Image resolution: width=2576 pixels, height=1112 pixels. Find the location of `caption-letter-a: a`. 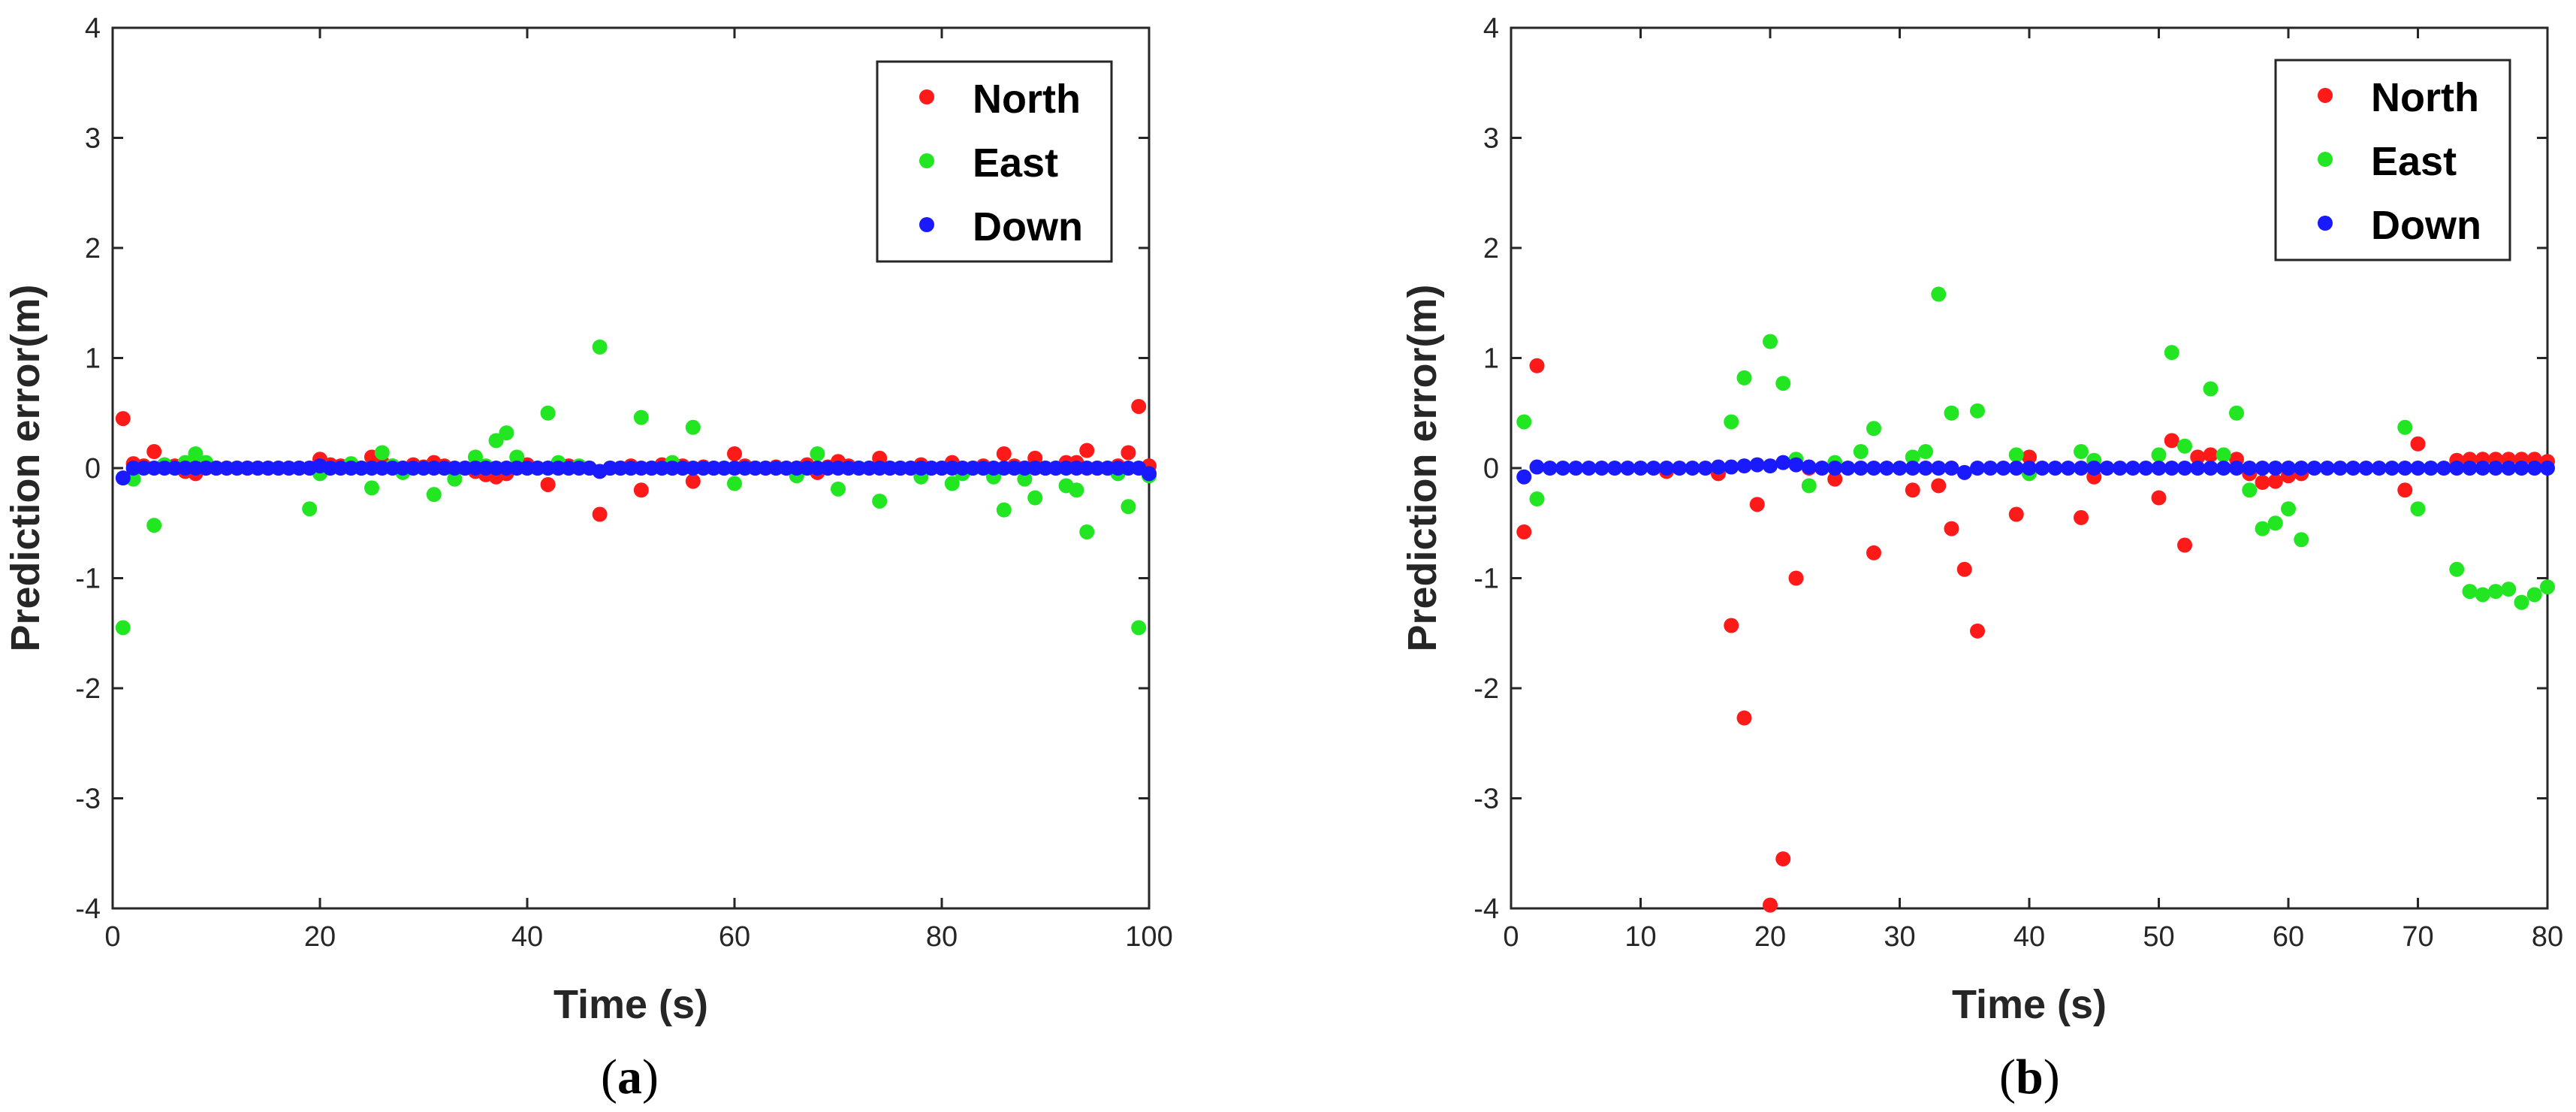

caption-letter-a: a is located at coordinates (629, 1077).